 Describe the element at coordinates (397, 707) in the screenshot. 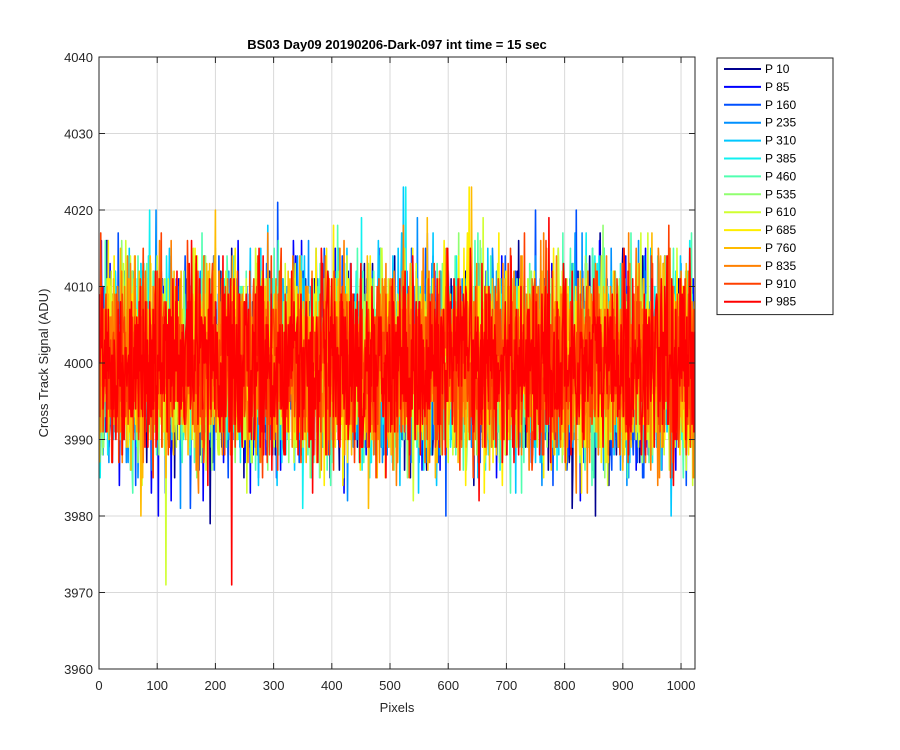

I see `x-axis-label: Pixels` at that location.